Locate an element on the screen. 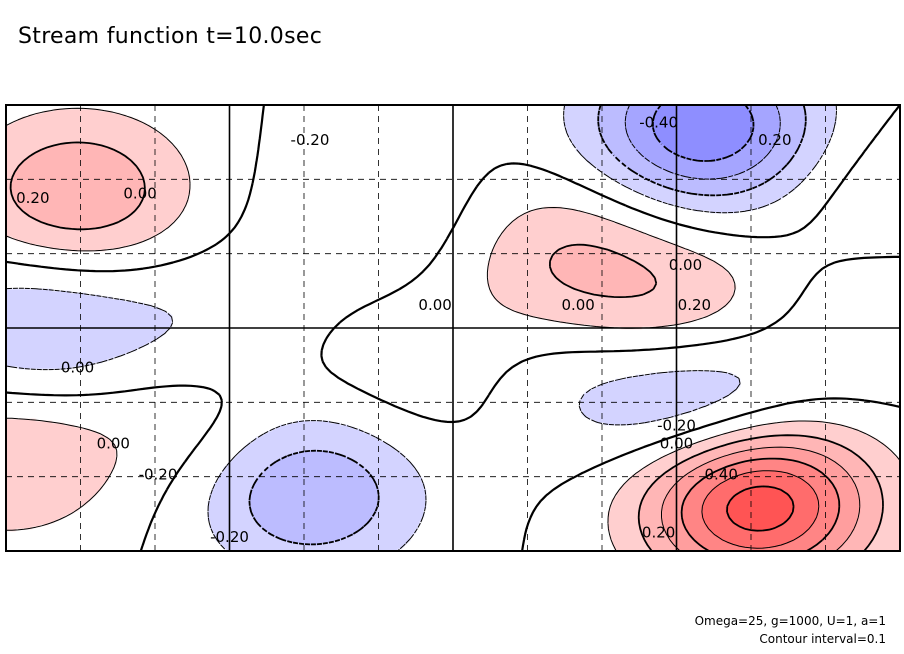 This screenshot has height=654, width=904. parameters-text: Omega=25, g=1000, U=1, a=1 is located at coordinates (790, 621).